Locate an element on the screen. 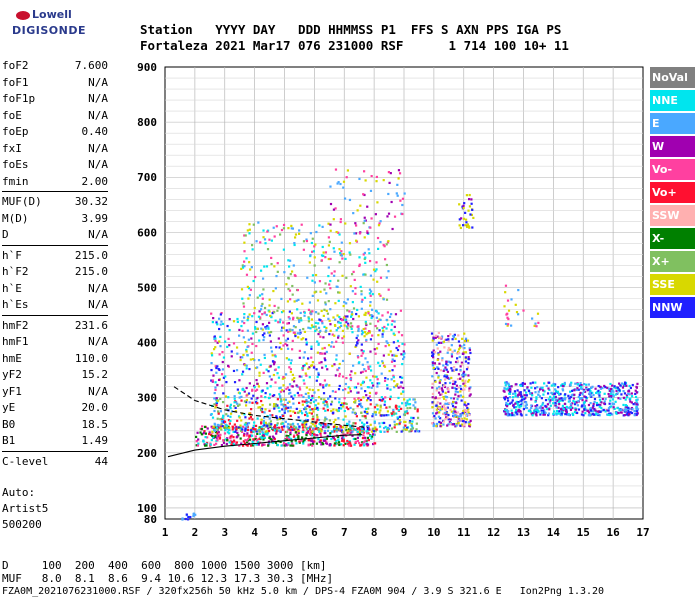  param-name: foF1p is located at coordinates (19, 98).